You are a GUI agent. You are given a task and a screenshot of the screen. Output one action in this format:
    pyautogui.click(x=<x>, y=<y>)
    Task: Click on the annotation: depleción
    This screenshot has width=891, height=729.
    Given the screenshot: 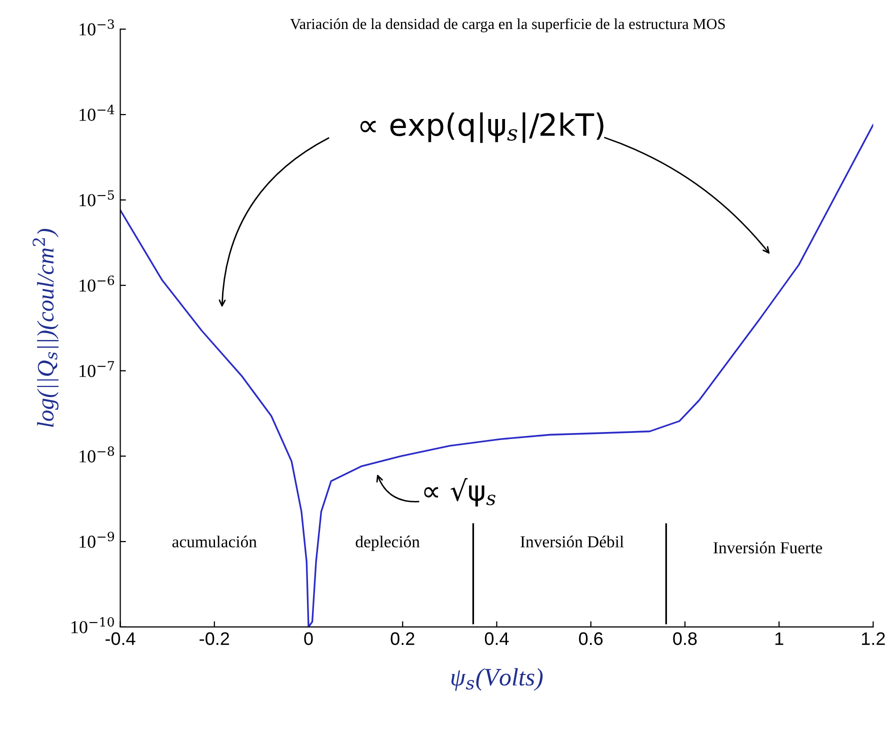 What is the action you would take?
    pyautogui.click(x=388, y=543)
    